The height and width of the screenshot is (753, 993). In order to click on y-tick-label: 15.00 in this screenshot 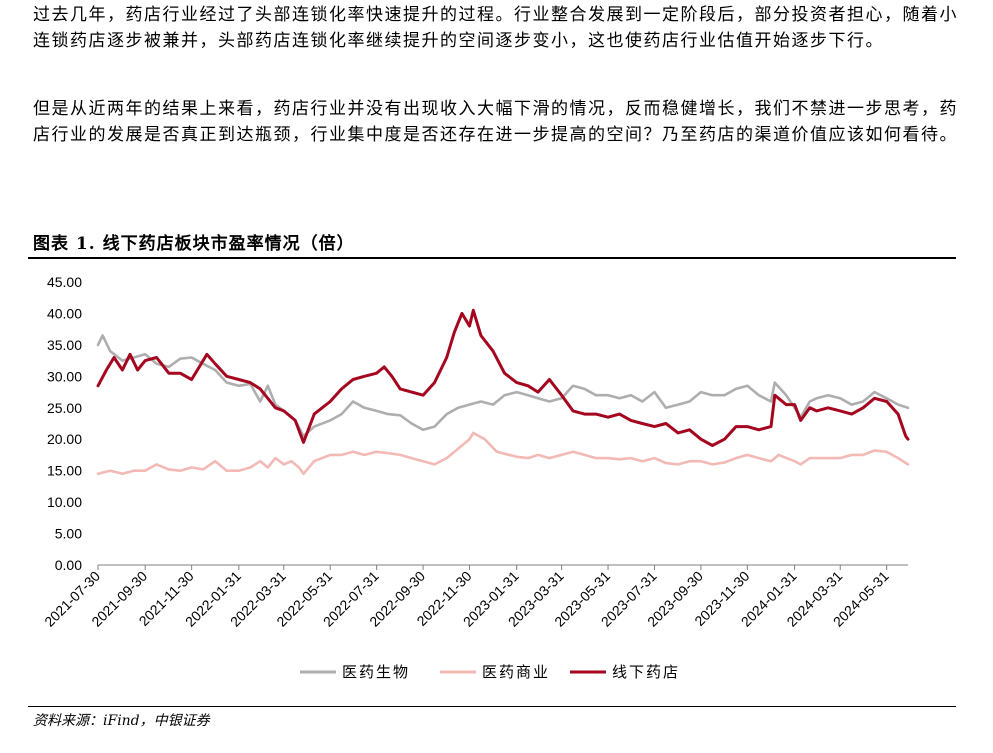, I will do `click(64, 471)`.